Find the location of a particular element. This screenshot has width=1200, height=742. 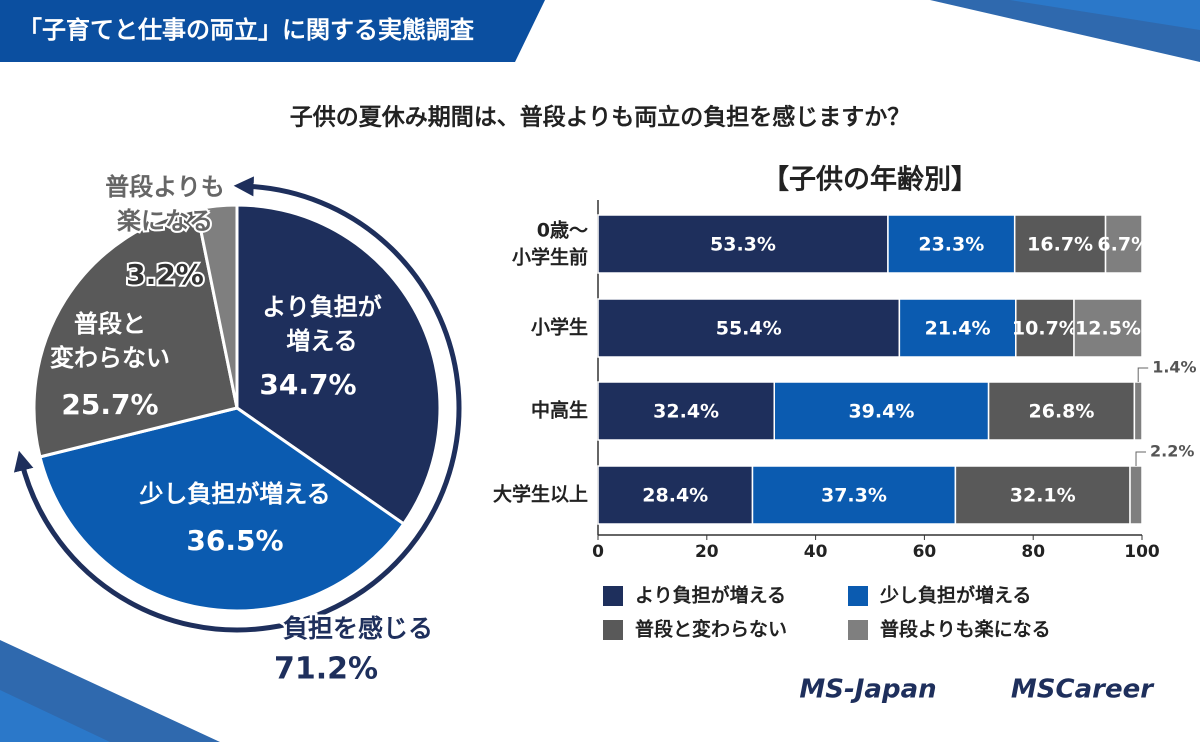

x-tick-label: 20 is located at coordinates (707, 552).